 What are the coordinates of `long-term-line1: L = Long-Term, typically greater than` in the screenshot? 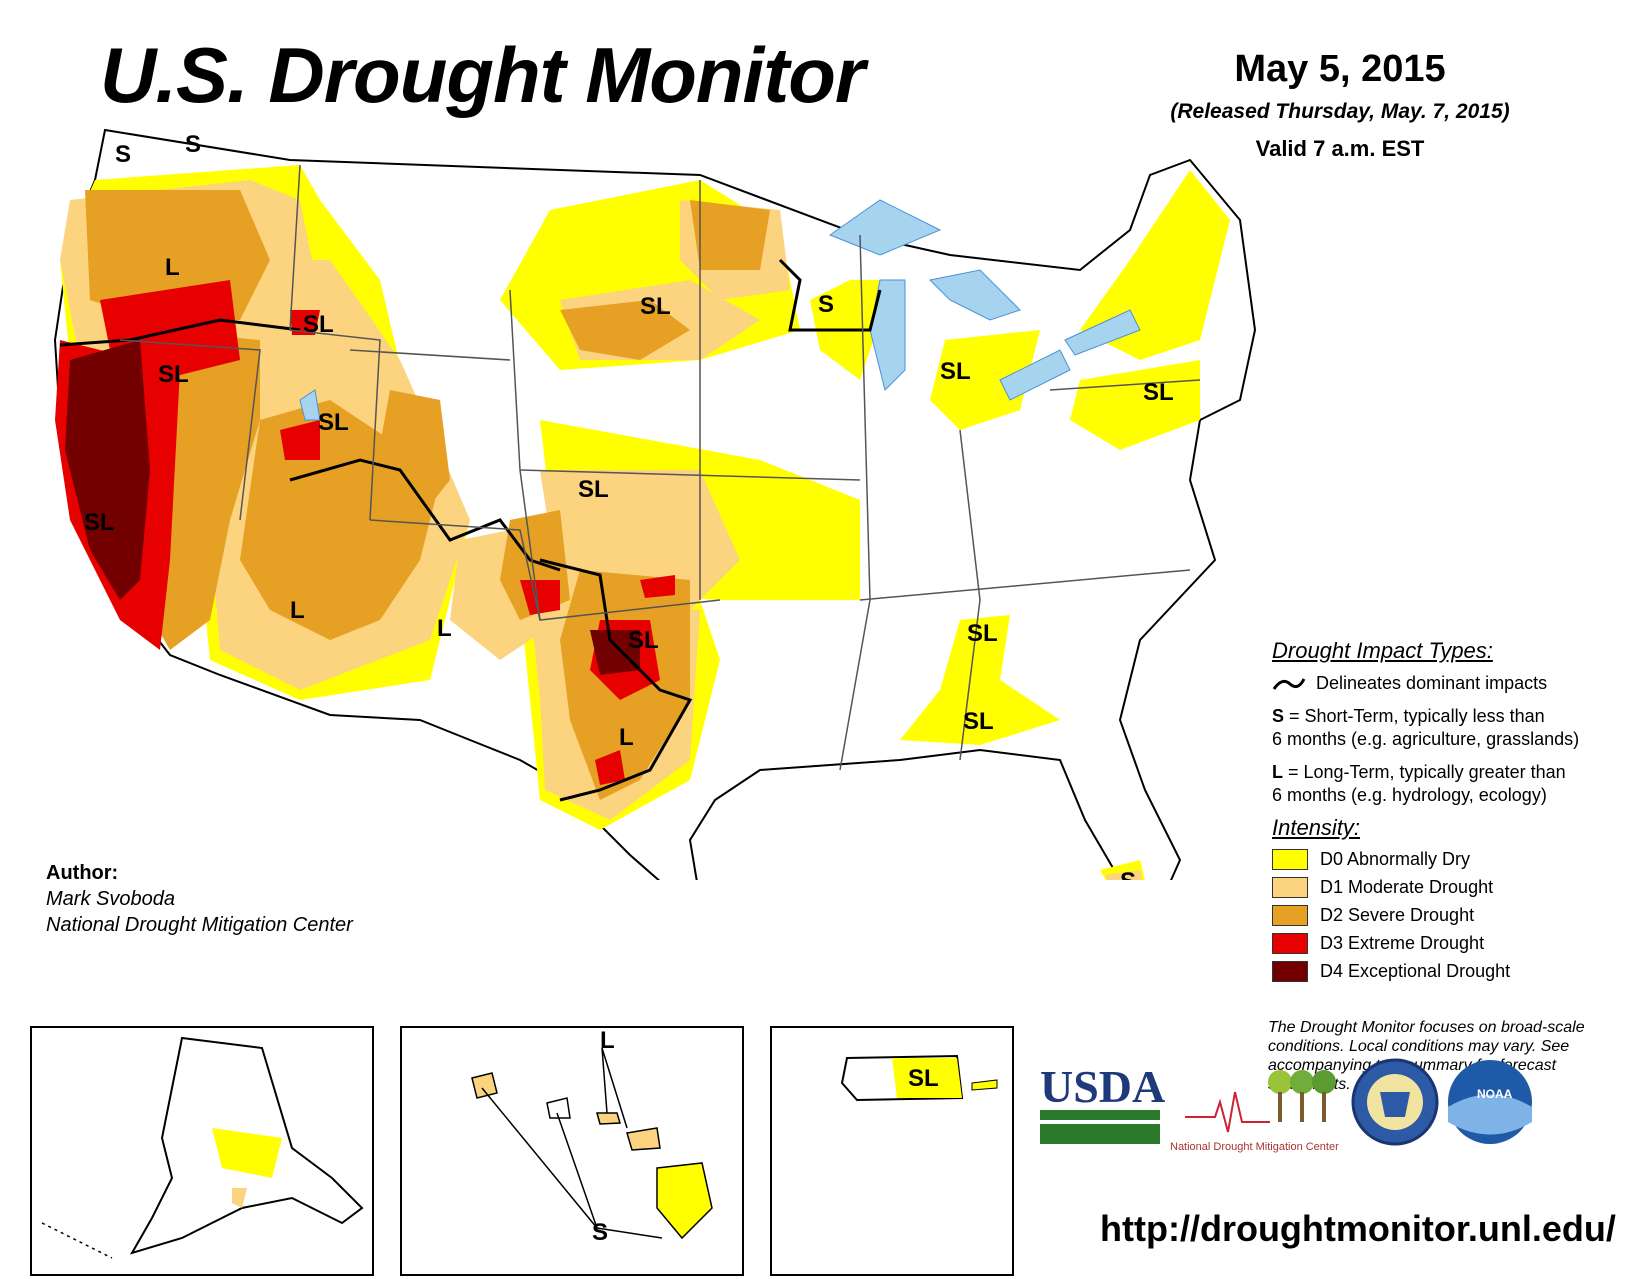 It's located at (1452, 772).